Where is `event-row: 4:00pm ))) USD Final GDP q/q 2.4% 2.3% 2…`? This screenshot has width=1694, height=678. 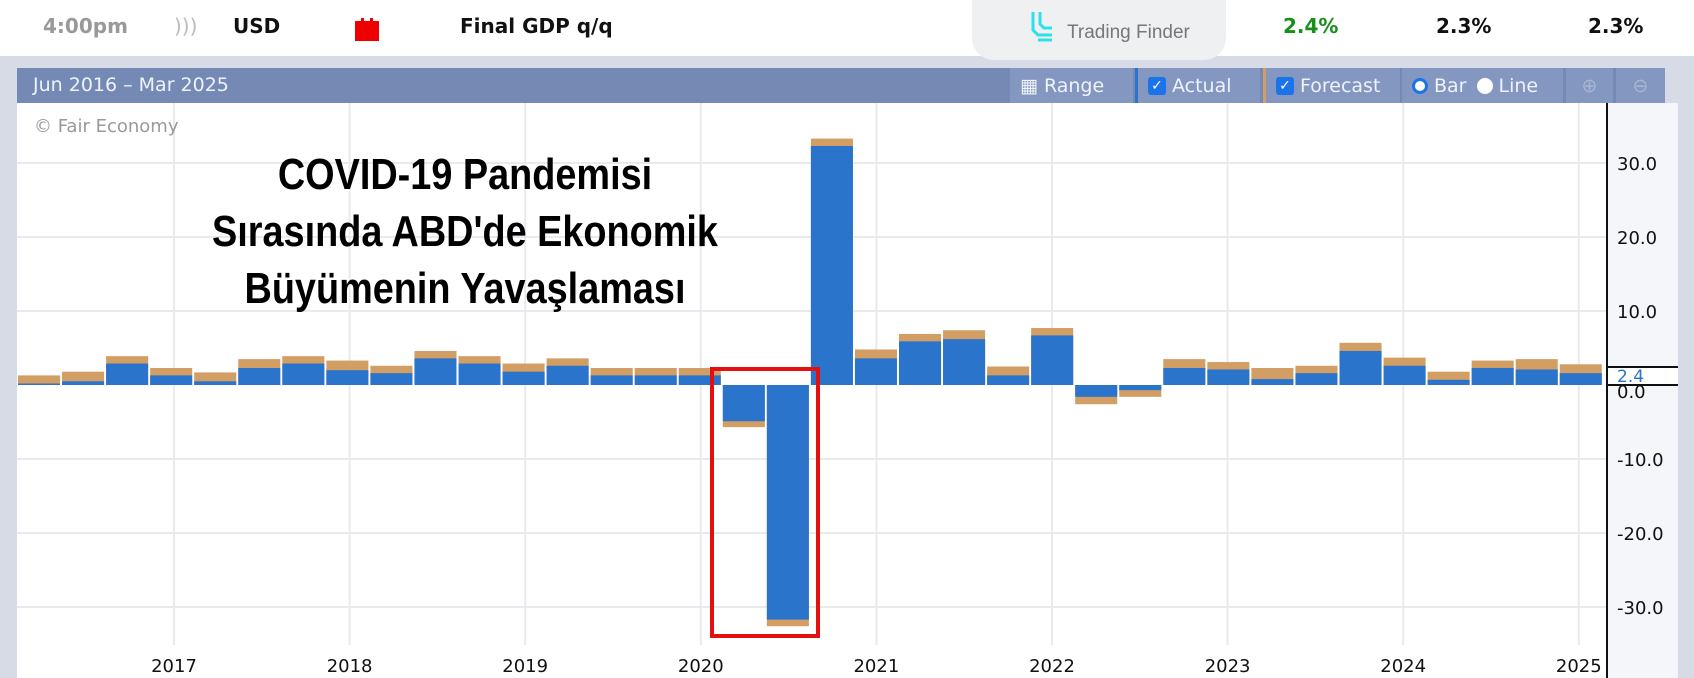
event-row: 4:00pm ))) USD Final GDP q/q 2.4% 2.3% 2… is located at coordinates (847, 28).